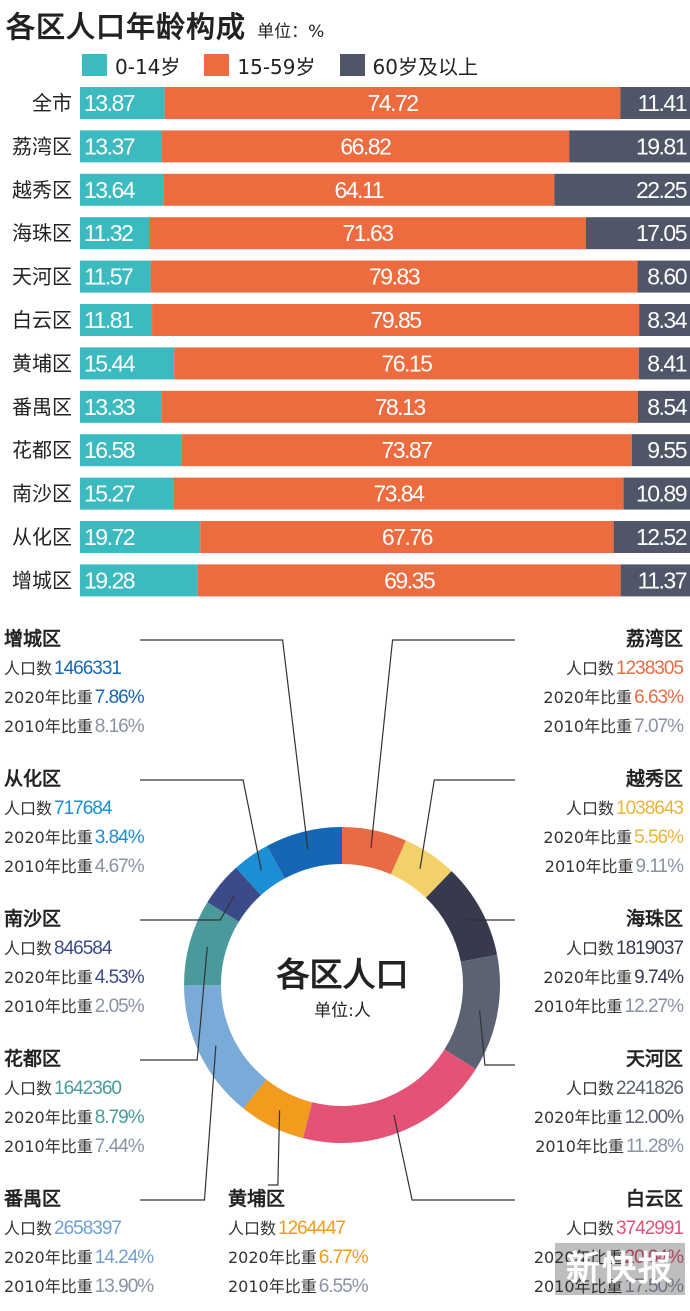  I want to click on bar-value-label: 19.81, so click(661, 146).